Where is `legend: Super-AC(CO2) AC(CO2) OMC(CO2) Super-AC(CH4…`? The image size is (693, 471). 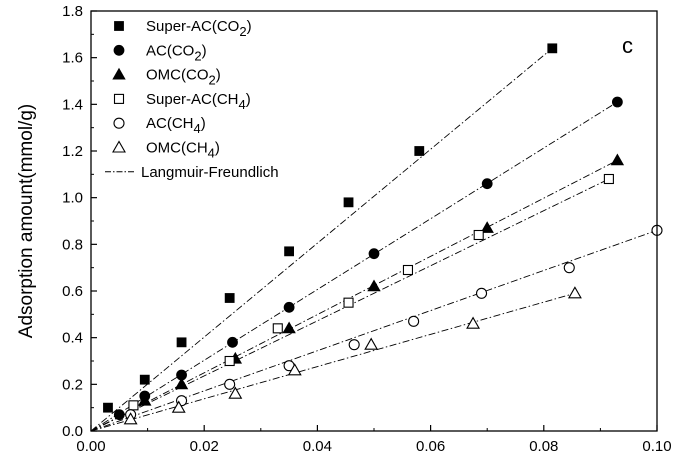
legend: Super-AC(CO2) AC(CO2) OMC(CO2) Super-AC(CH4… is located at coordinates (192, 99).